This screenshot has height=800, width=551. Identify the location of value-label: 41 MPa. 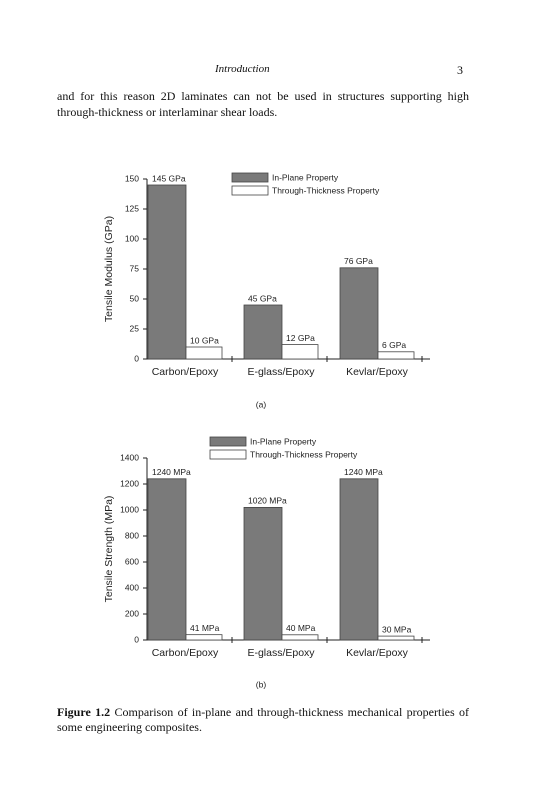
(205, 628).